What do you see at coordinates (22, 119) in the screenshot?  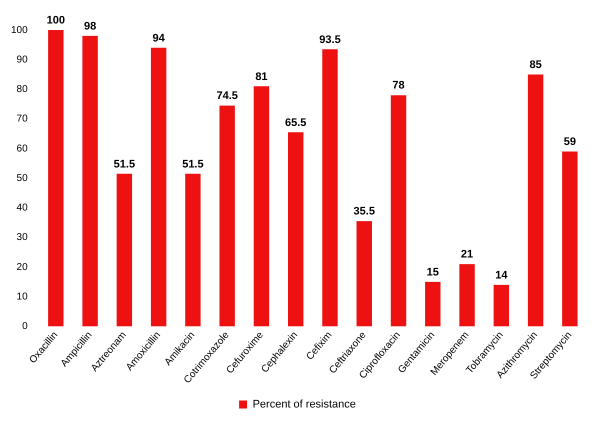 I see `y-tick-label: 70` at bounding box center [22, 119].